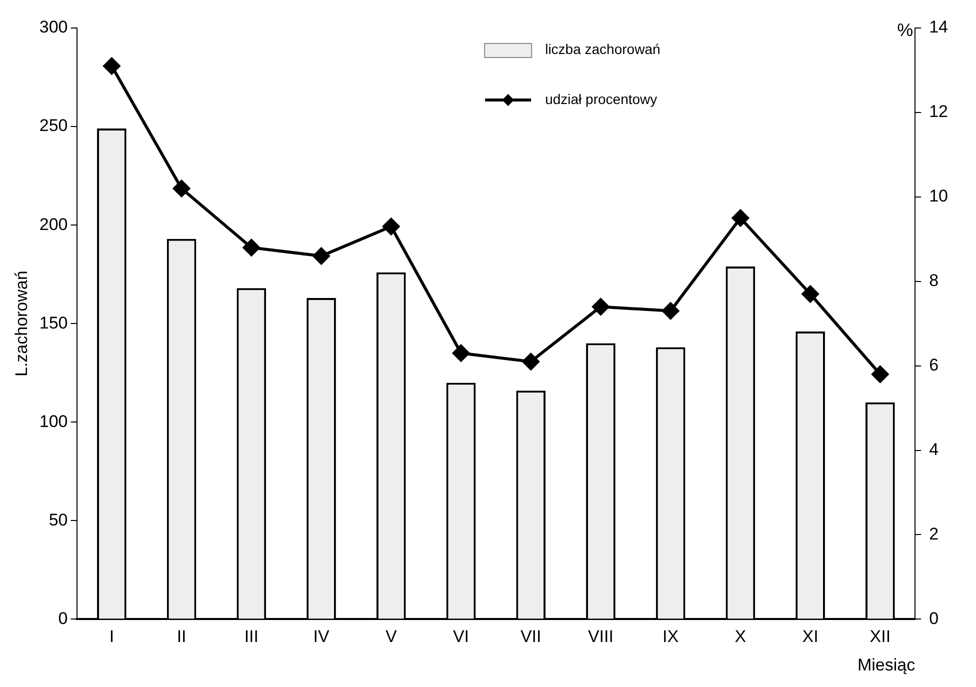  Describe the element at coordinates (934, 534) in the screenshot. I see `y2-tick-label: 2` at that location.